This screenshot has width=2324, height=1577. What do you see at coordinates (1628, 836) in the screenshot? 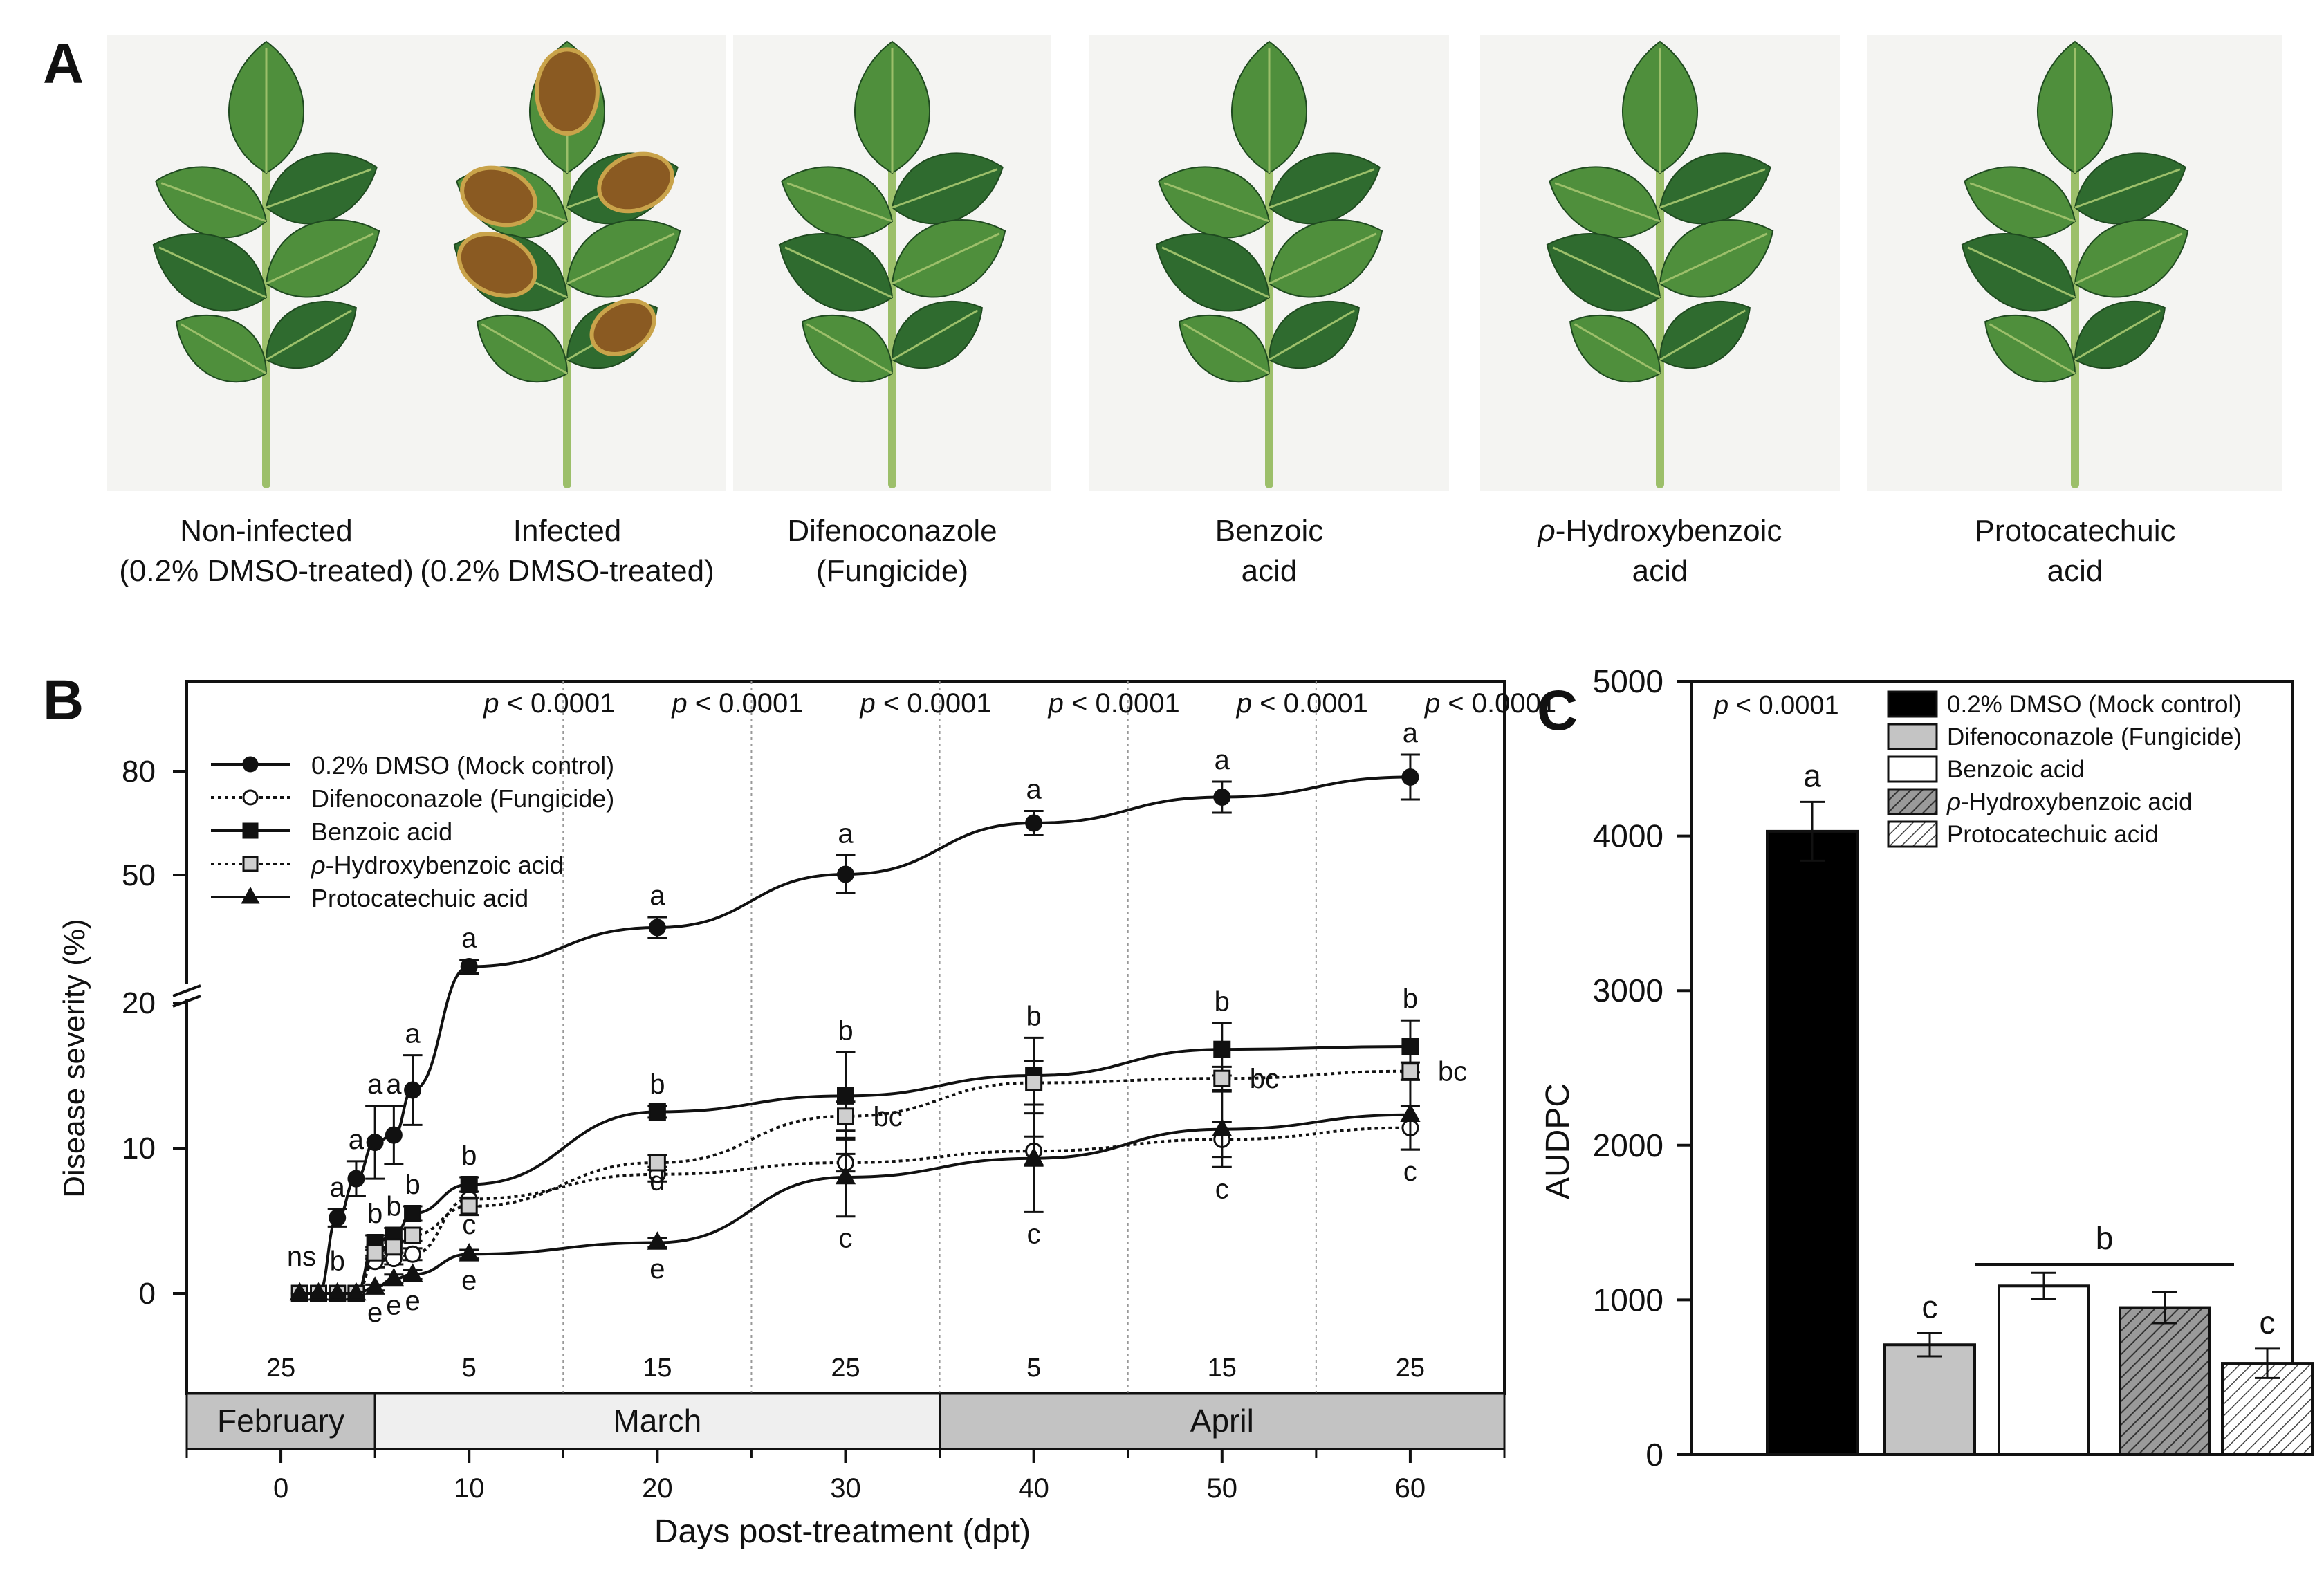
I see `y-tick-label: 4000` at bounding box center [1628, 836].